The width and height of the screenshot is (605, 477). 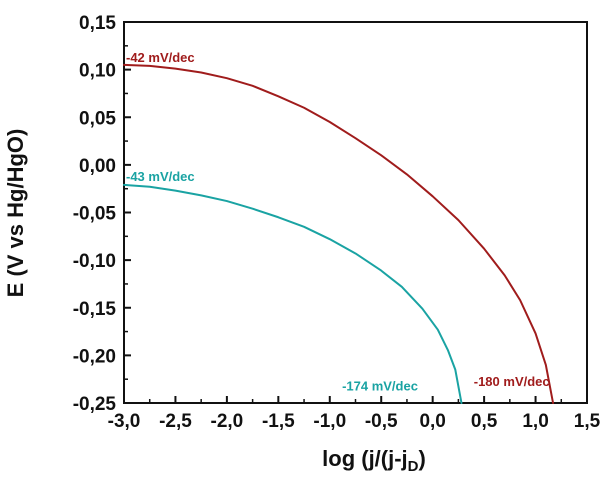 What do you see at coordinates (97, 166) in the screenshot?
I see `y-tick-label: 0,00` at bounding box center [97, 166].